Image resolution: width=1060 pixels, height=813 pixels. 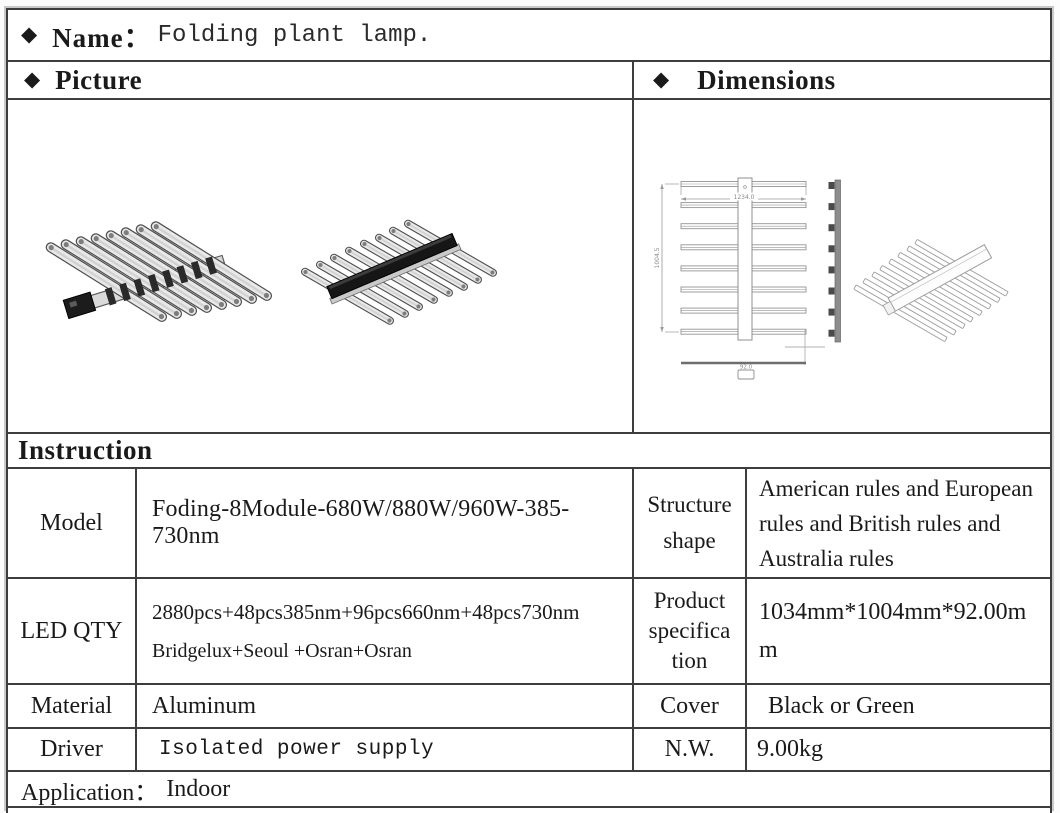 I want to click on product-photos-image, so click(x=271, y=272).